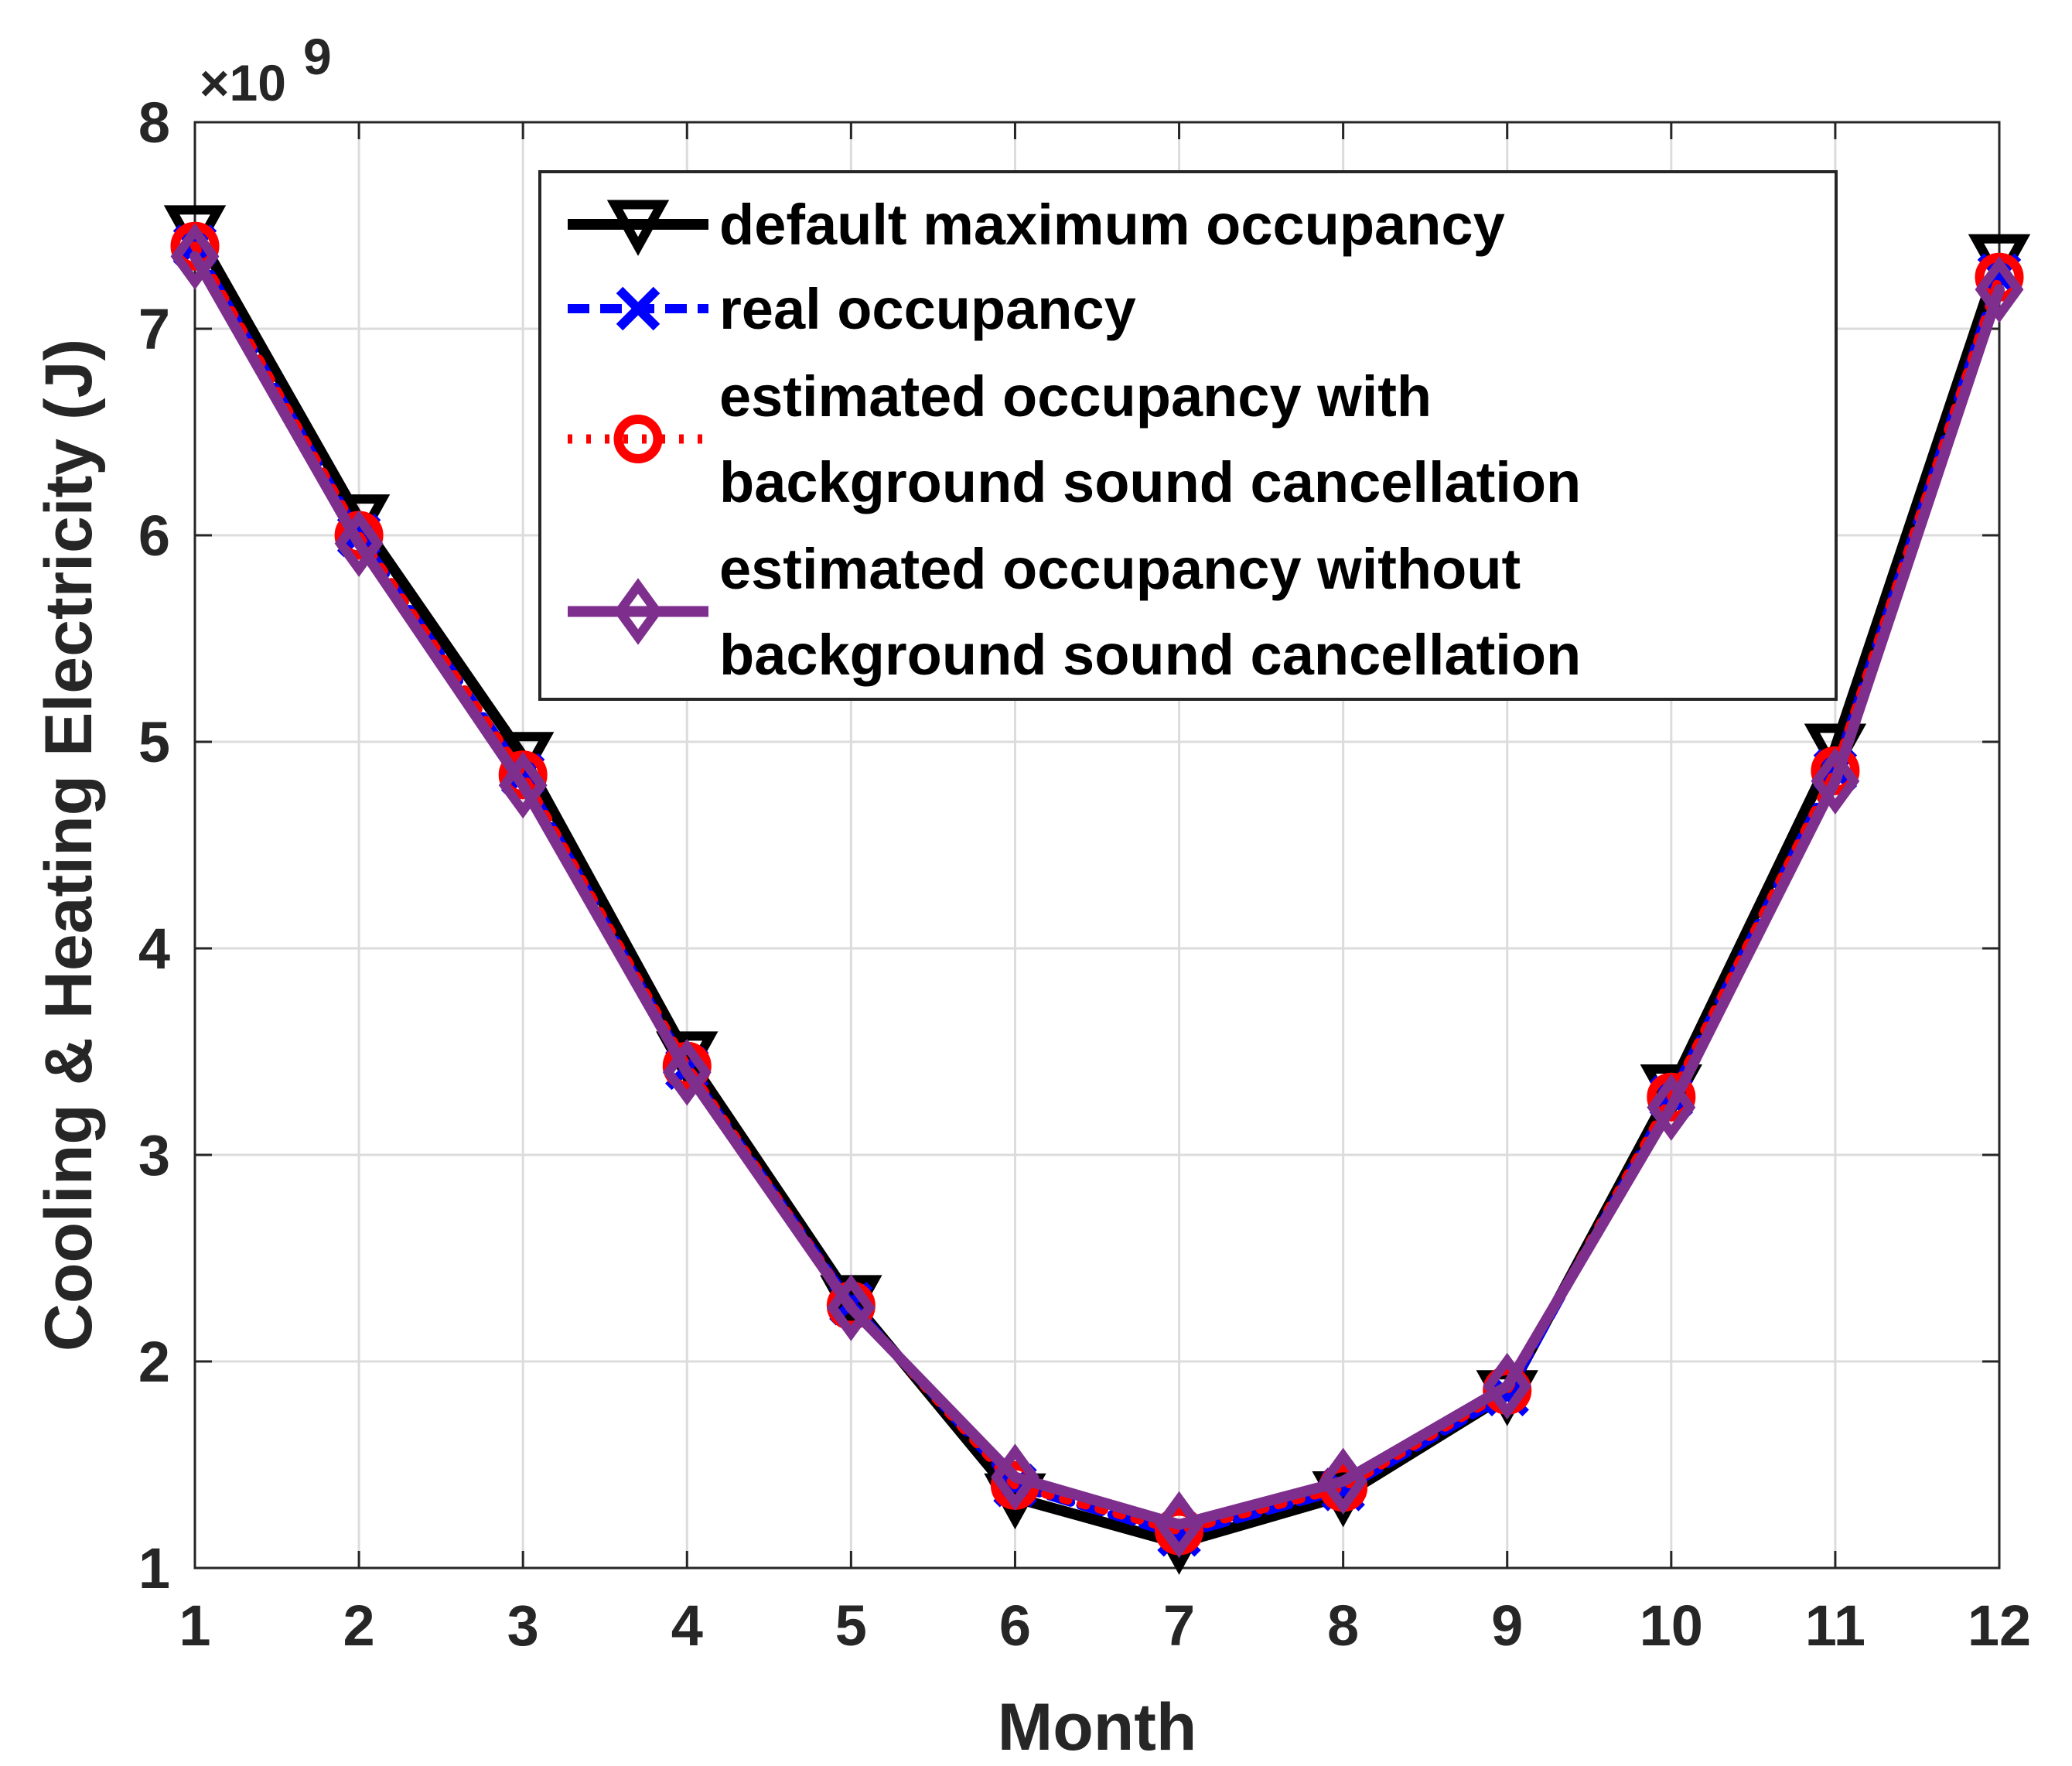 This screenshot has height=1766, width=2072. Describe the element at coordinates (154, 1362) in the screenshot. I see `y-tick-label: 2` at that location.